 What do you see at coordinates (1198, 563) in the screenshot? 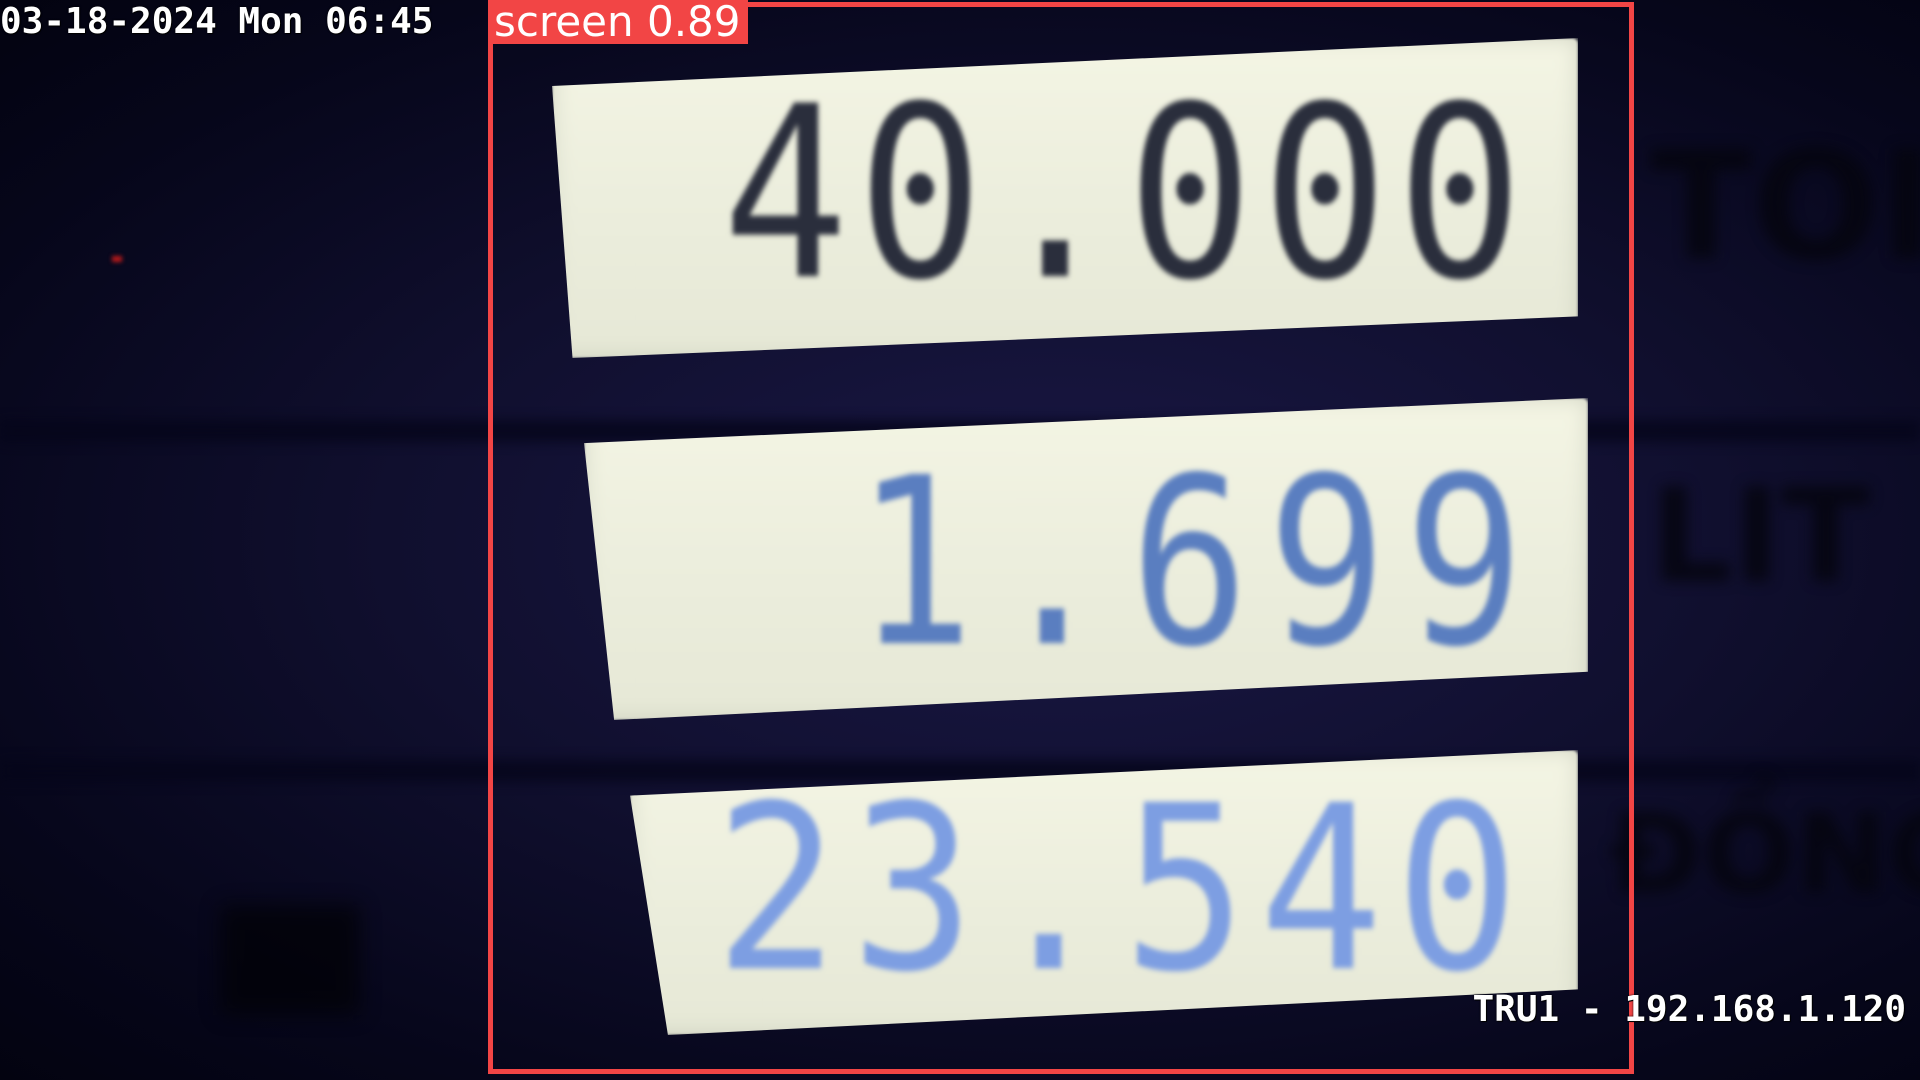
I see `lcd-unit-price-digits: 1.699` at bounding box center [1198, 563].